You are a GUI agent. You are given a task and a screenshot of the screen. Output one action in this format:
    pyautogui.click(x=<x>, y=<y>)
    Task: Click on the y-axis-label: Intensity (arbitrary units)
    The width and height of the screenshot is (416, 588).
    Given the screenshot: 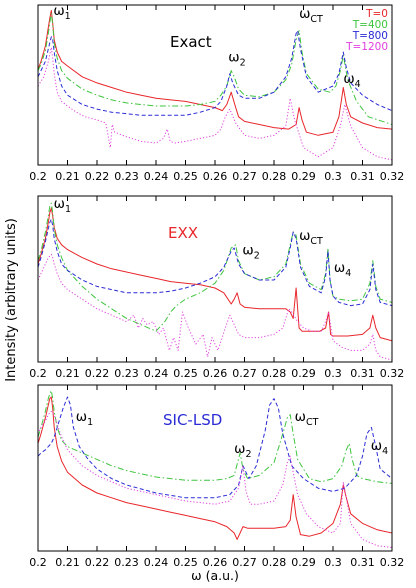 What is the action you would take?
    pyautogui.click(x=11, y=300)
    